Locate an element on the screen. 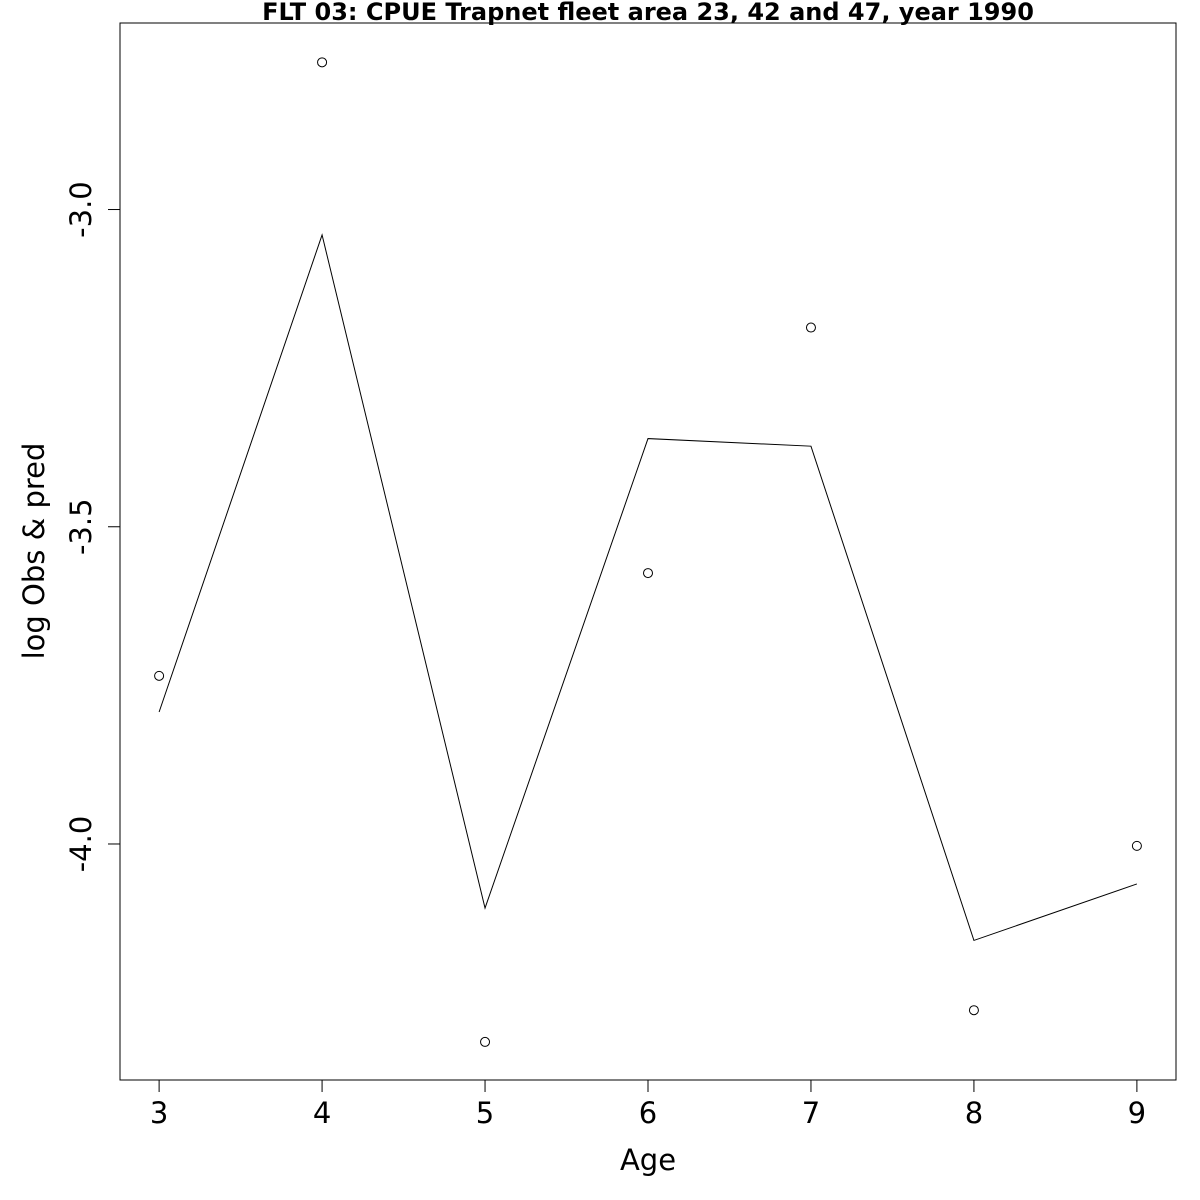 This screenshot has height=1200, width=1200. y-tick-label: -3.5 is located at coordinates (81, 526).